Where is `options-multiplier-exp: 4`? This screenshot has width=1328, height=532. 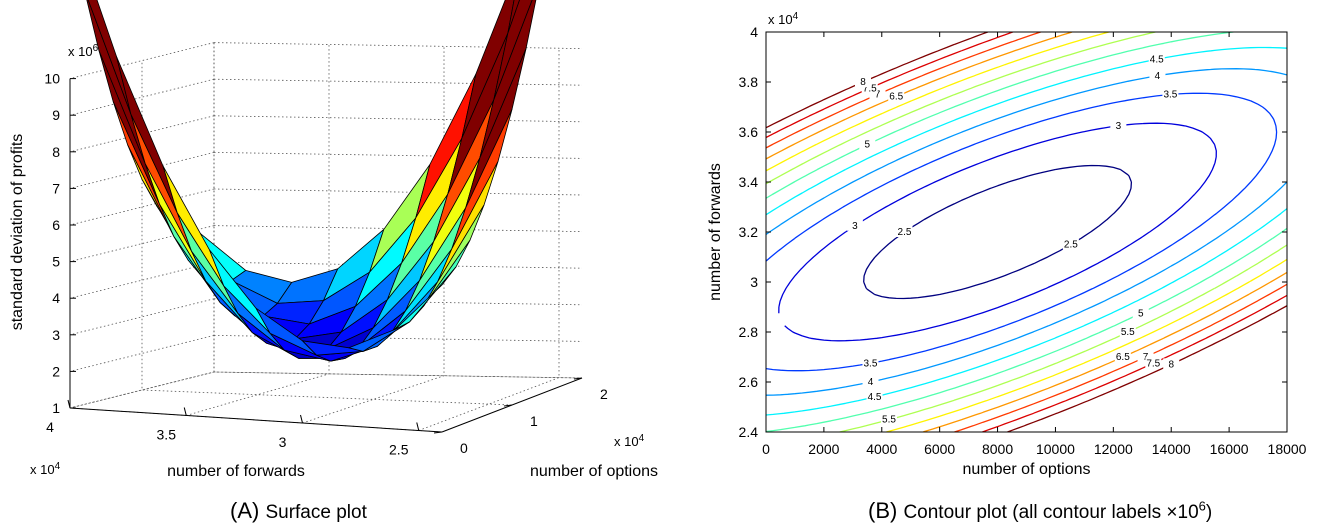
options-multiplier-exp: 4 is located at coordinates (642, 438).